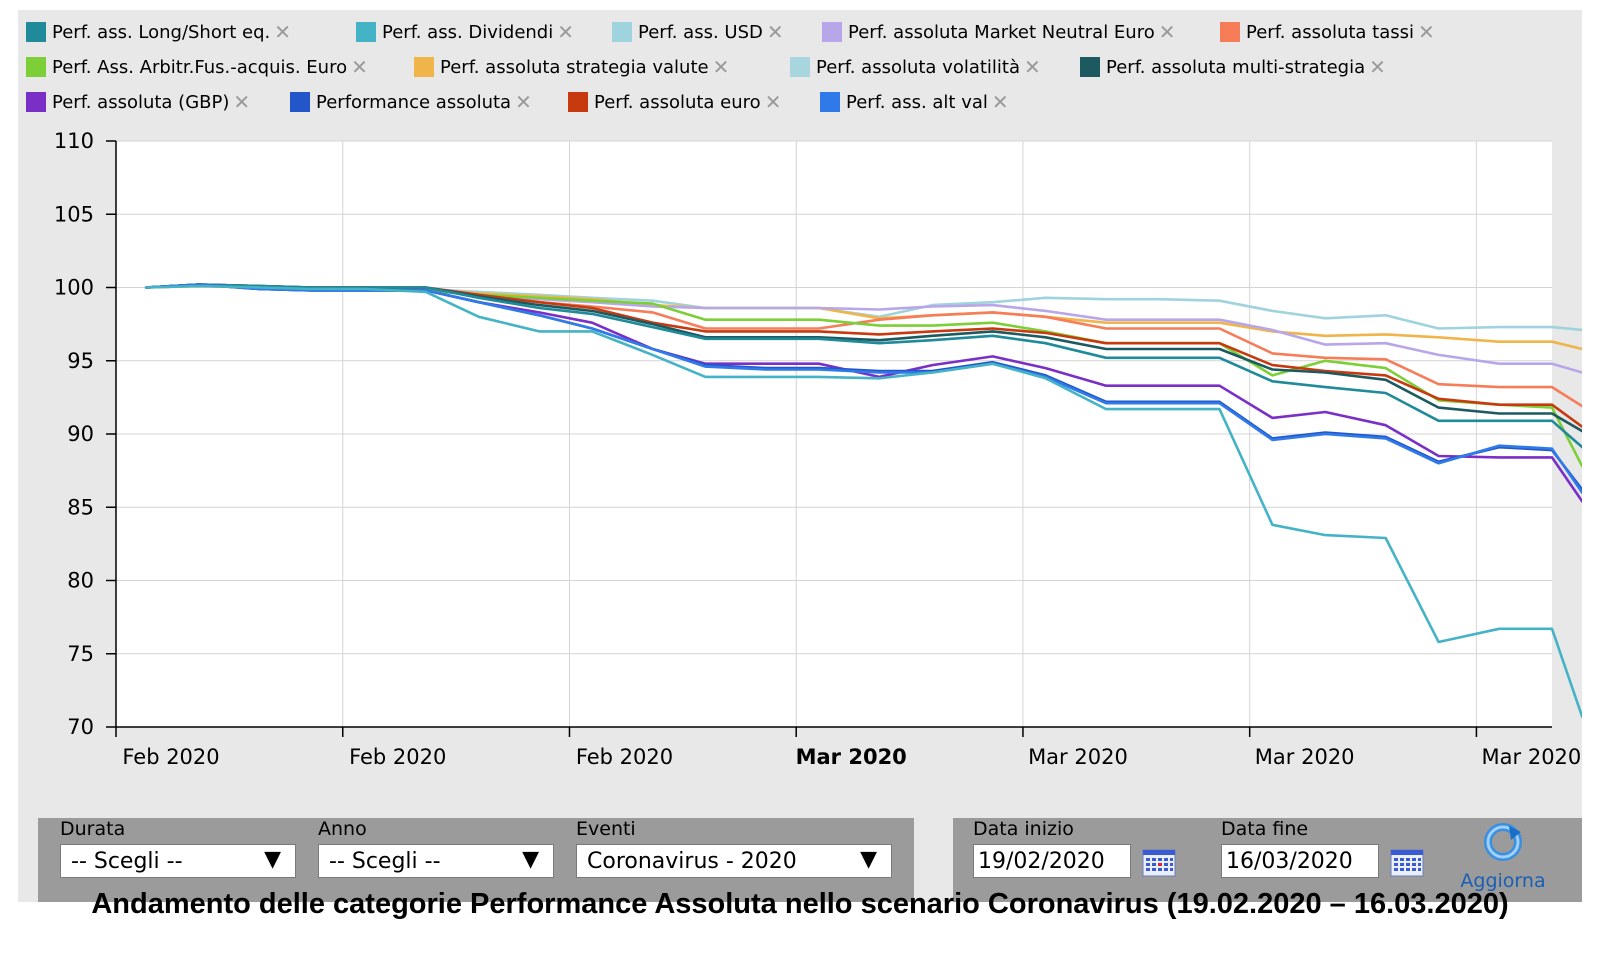 This screenshot has width=1600, height=956. Describe the element at coordinates (127, 861) in the screenshot. I see `durata-value: -- Scegli --` at that location.